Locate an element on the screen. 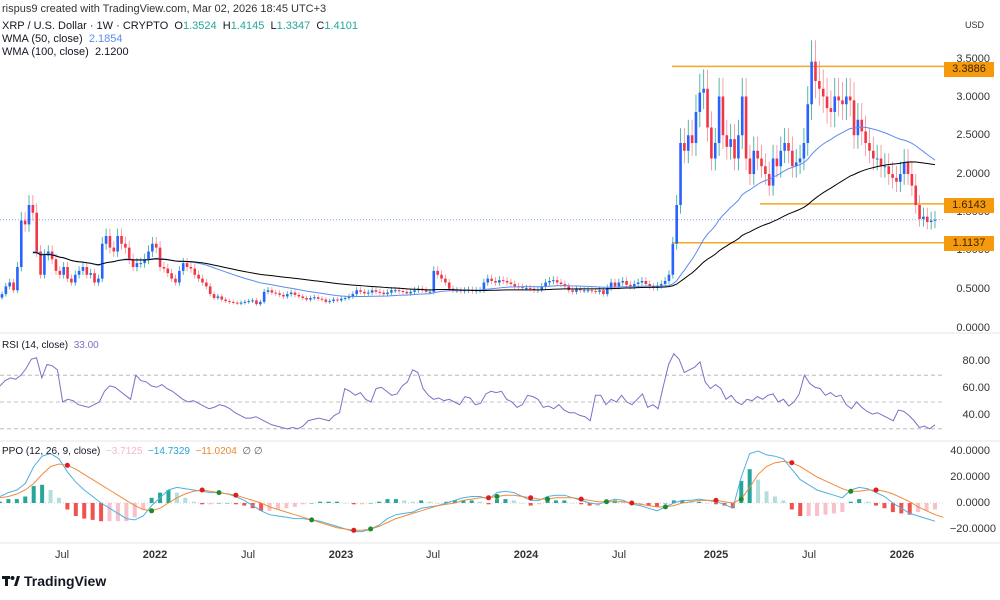 This screenshot has height=600, width=1000. time-tick: 2025 is located at coordinates (716, 555).